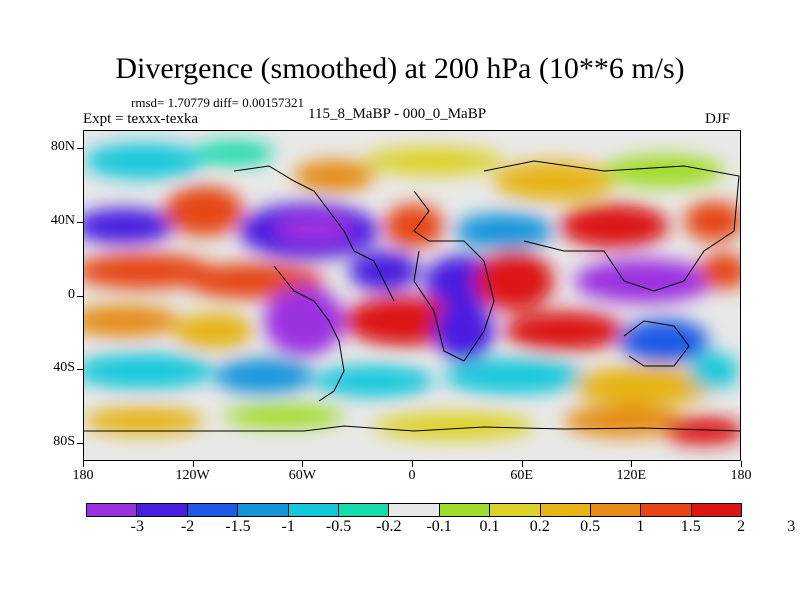  I want to click on lat-label: 80S, so click(64, 441).